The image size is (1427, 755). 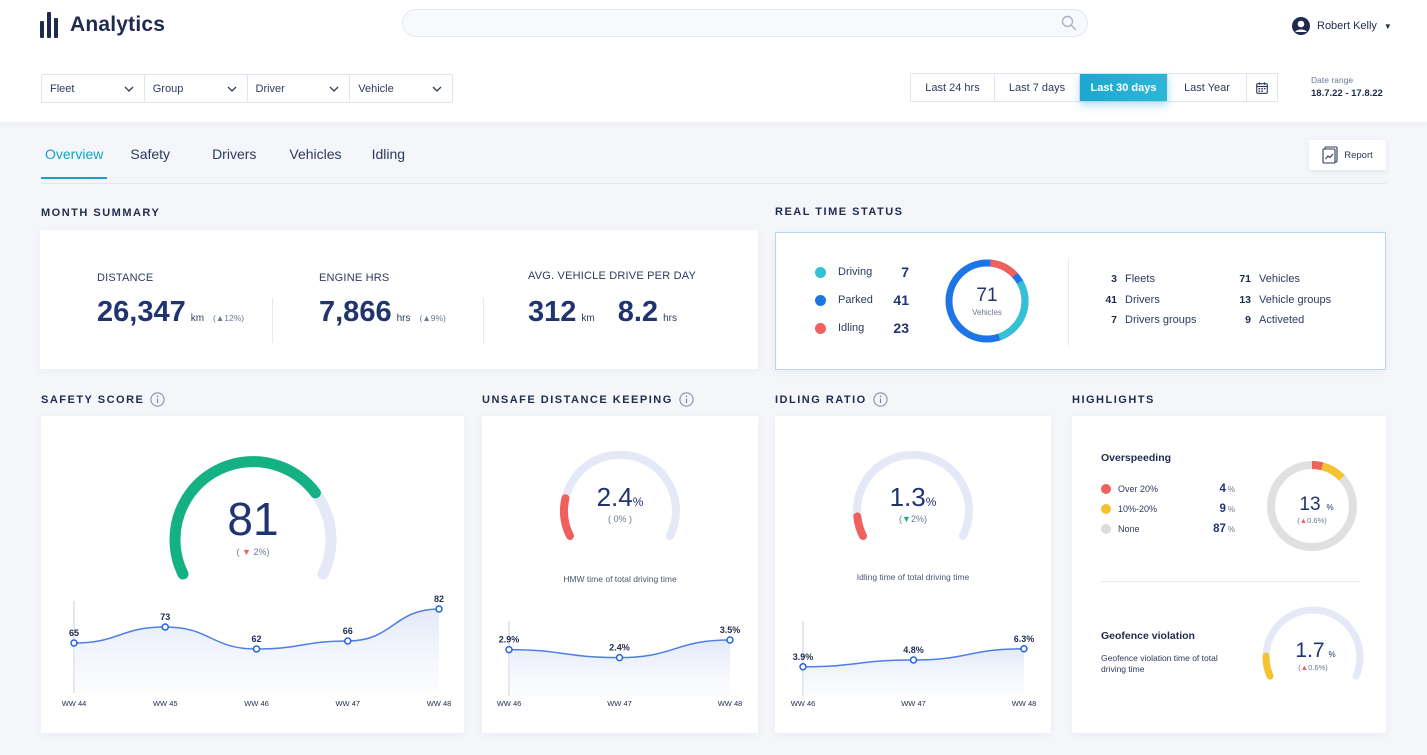 I want to click on idling-ratio-gauge, so click(x=913, y=495).